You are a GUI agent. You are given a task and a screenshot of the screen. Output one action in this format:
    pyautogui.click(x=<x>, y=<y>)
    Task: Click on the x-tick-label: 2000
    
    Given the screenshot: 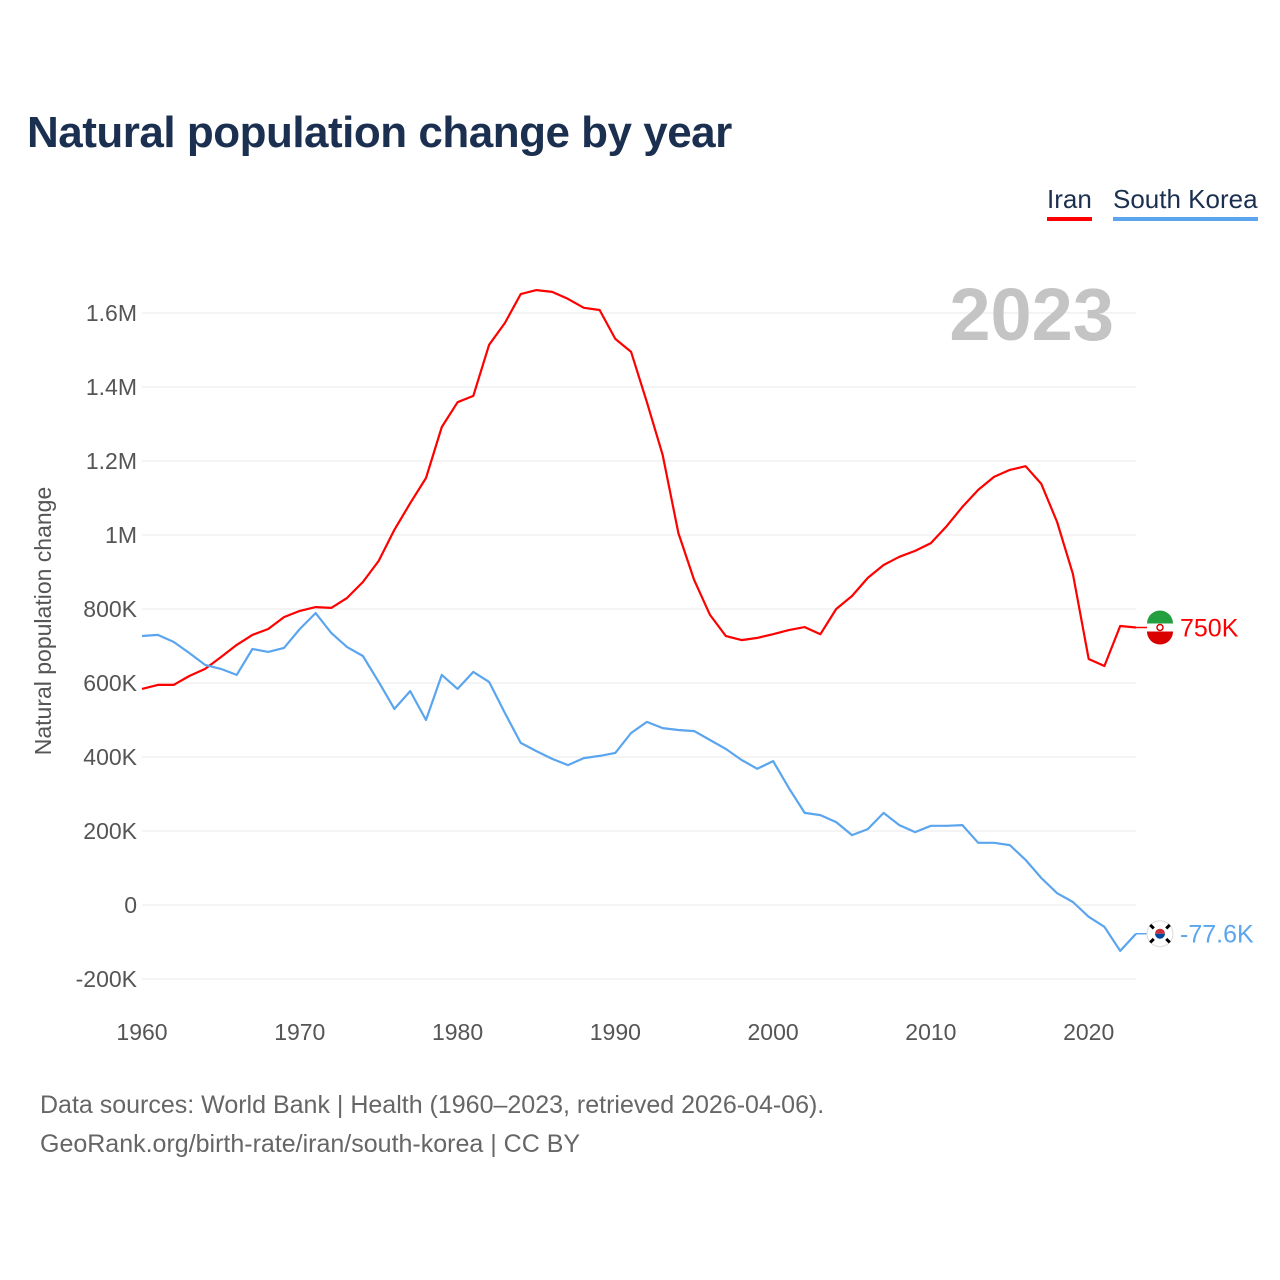 What is the action you would take?
    pyautogui.click(x=773, y=1032)
    